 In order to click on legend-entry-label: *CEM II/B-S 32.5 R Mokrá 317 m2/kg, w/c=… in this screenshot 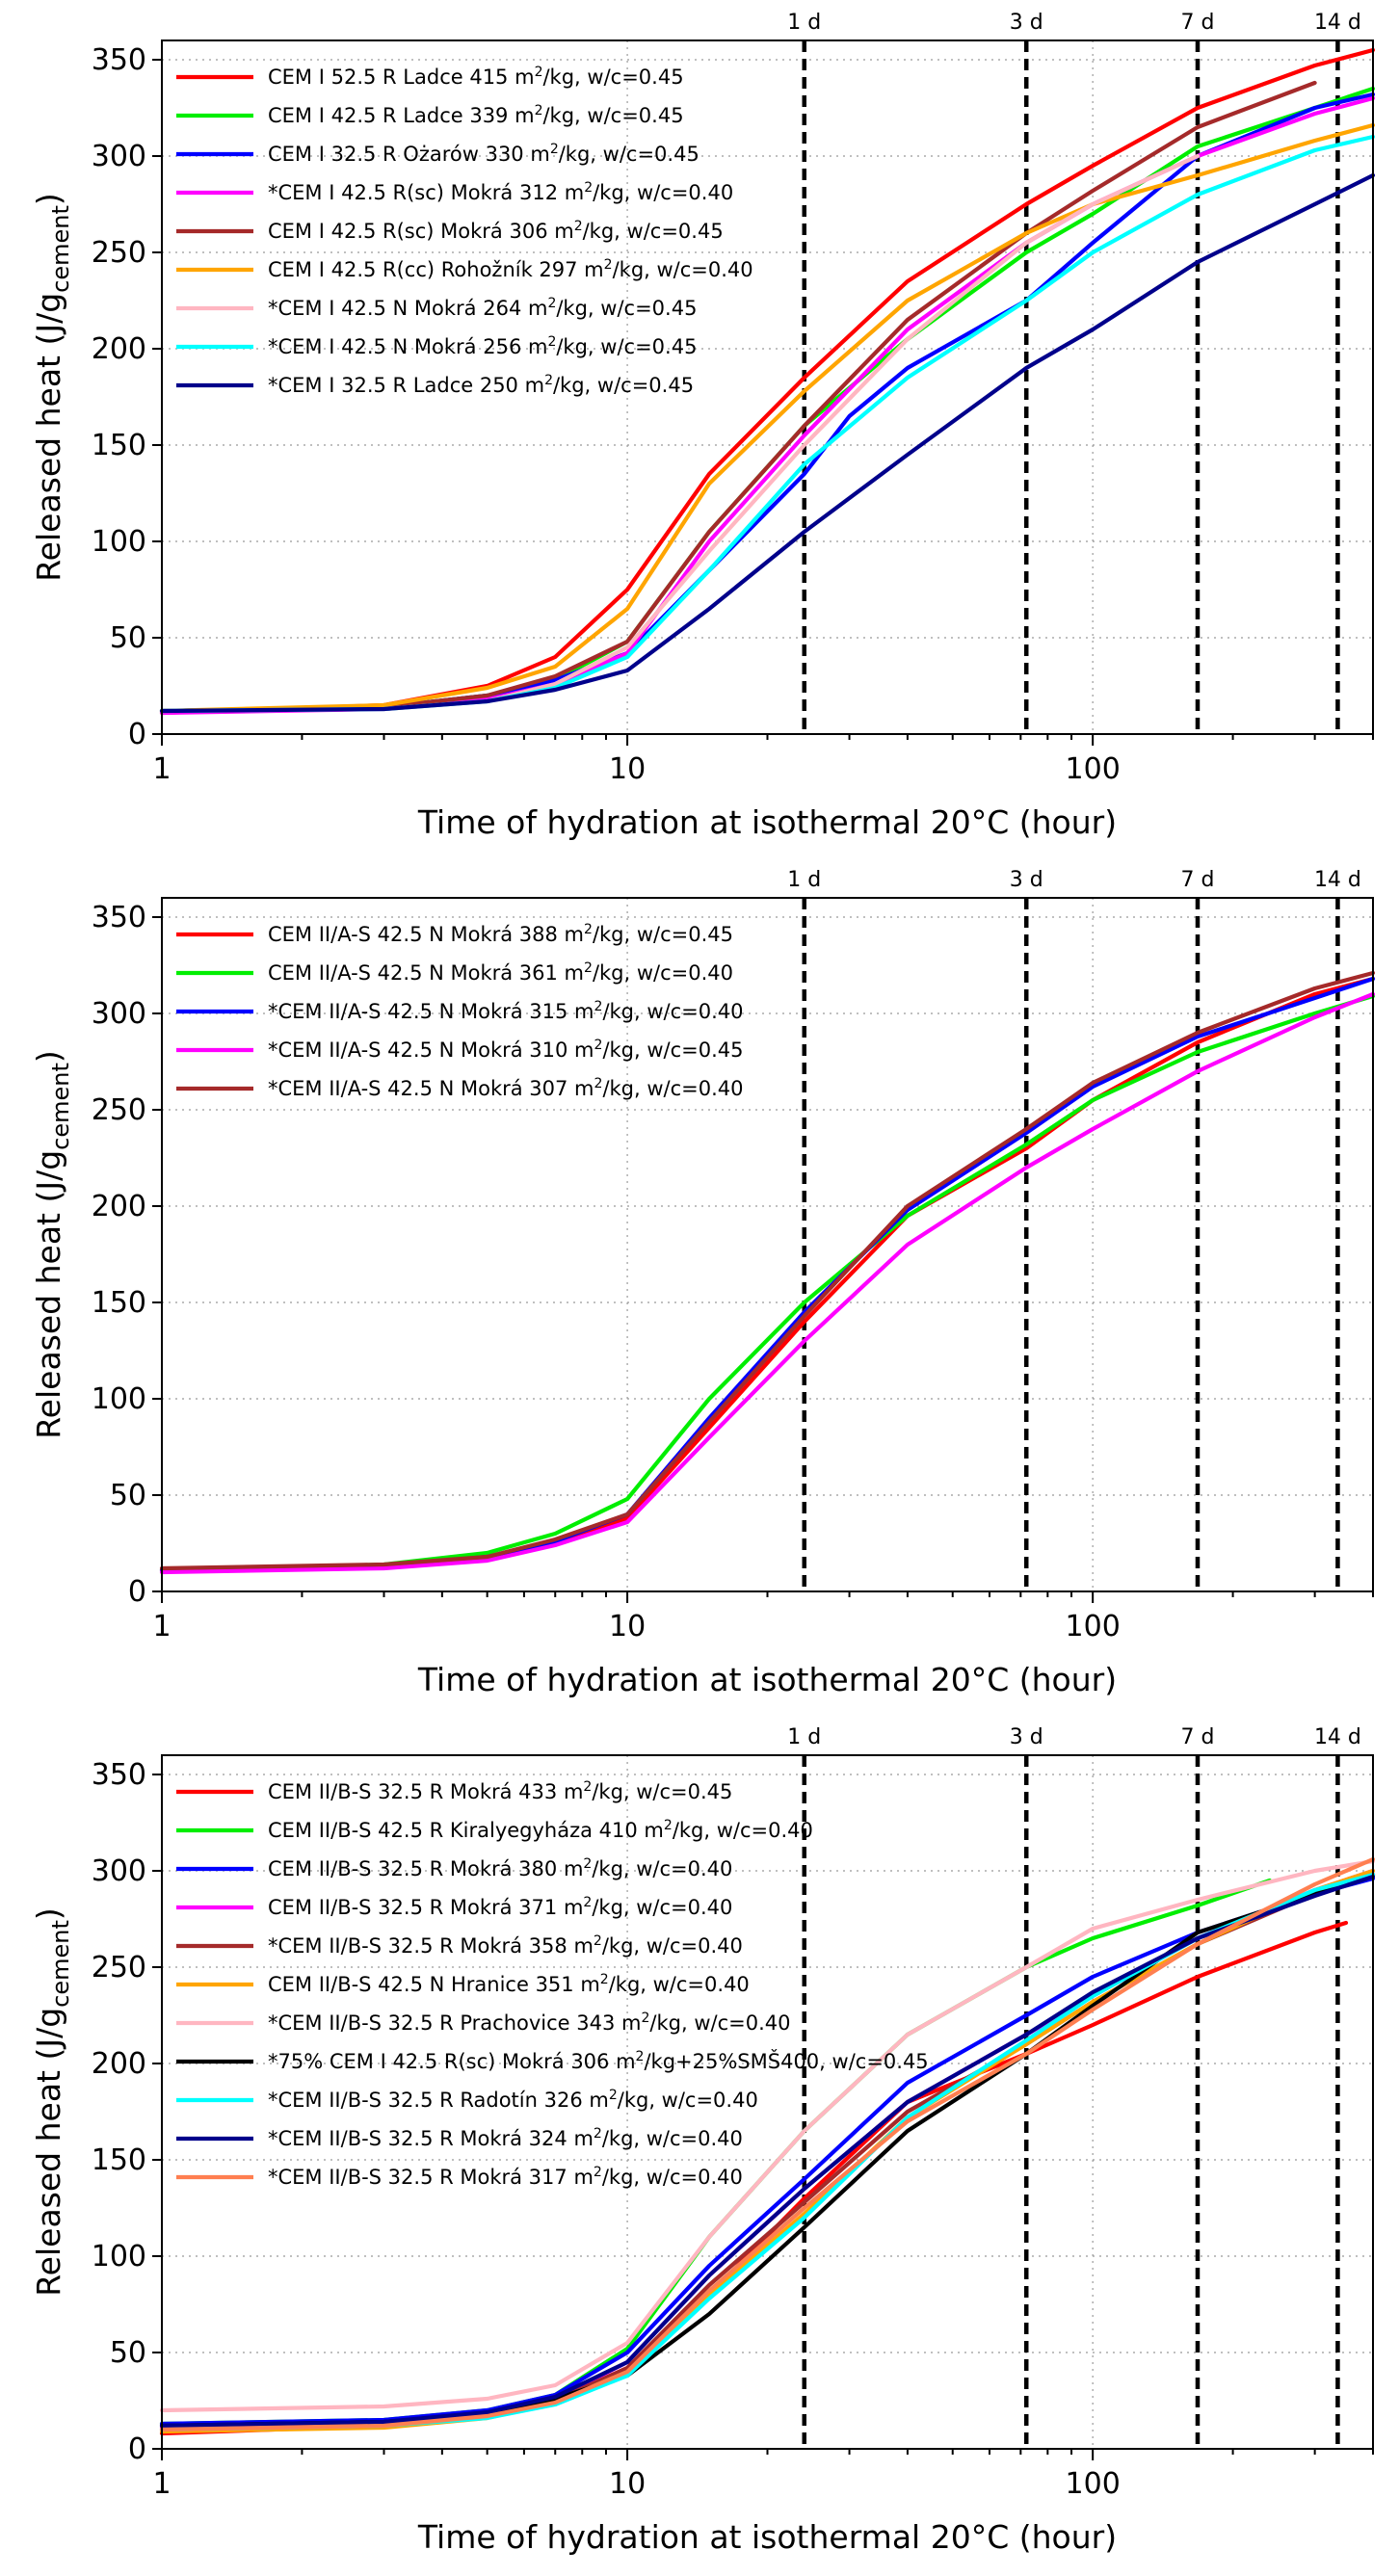, I will do `click(505, 2177)`.